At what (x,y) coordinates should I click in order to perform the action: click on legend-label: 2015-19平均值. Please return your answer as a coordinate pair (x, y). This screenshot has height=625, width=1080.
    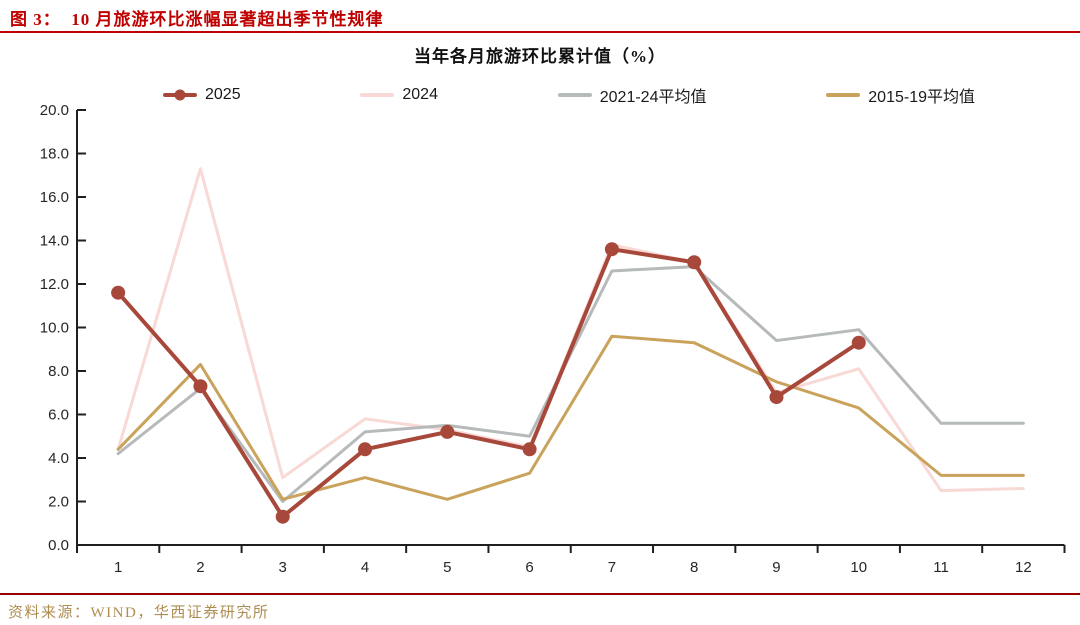
    Looking at the image, I should click on (921, 97).